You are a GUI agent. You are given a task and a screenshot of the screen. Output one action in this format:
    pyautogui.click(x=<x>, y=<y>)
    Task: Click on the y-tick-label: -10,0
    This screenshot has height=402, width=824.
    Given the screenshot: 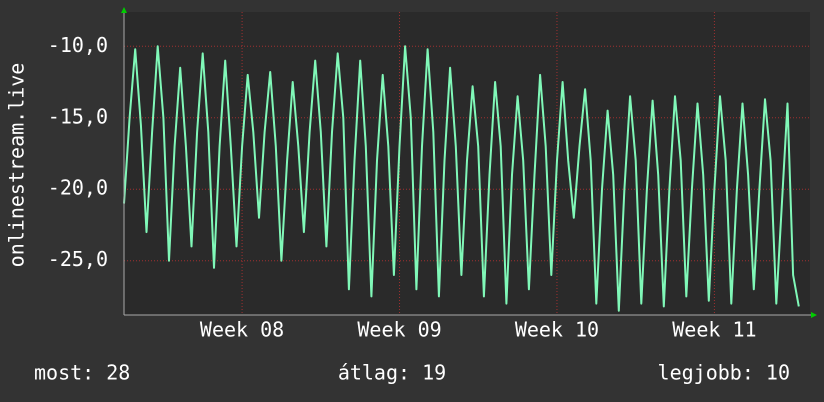 What is the action you would take?
    pyautogui.click(x=78, y=45)
    